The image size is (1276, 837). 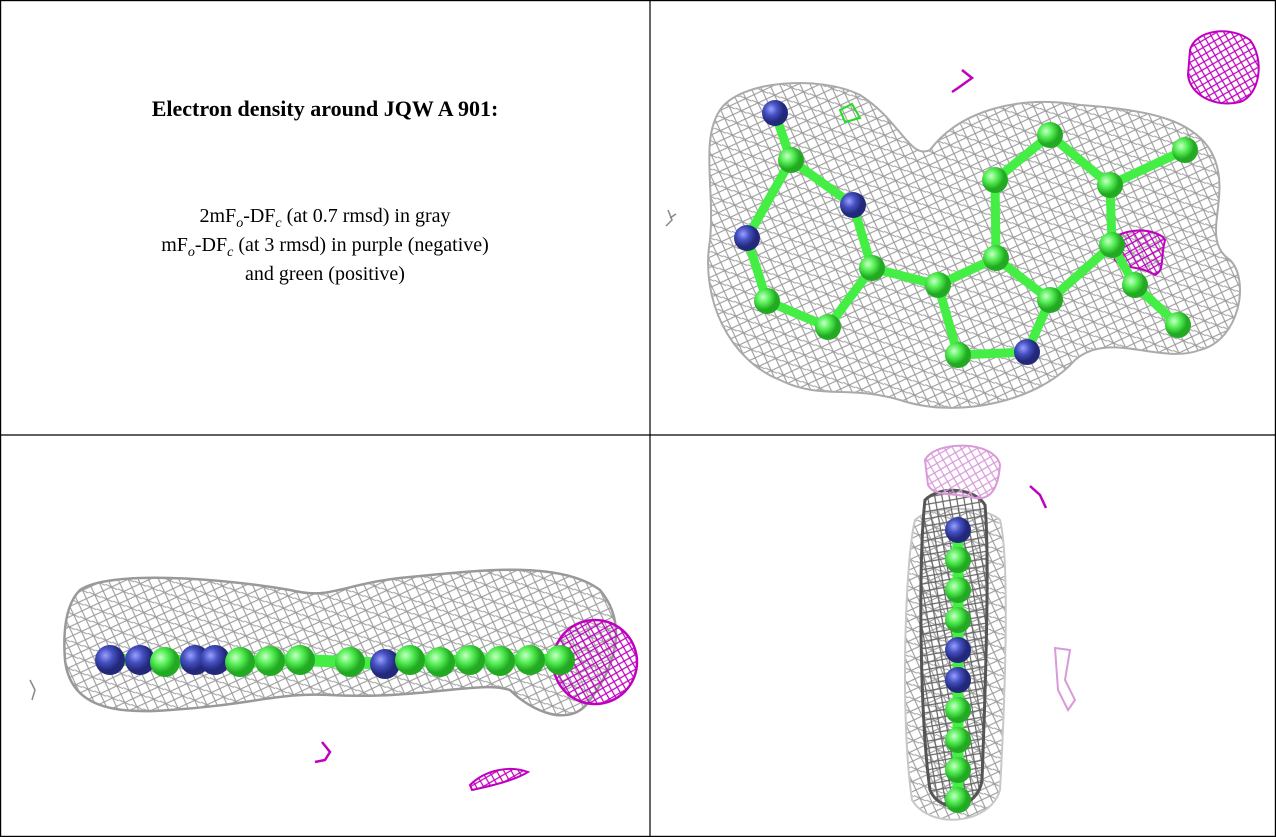 I want to click on density-mesh, so click(x=340, y=642).